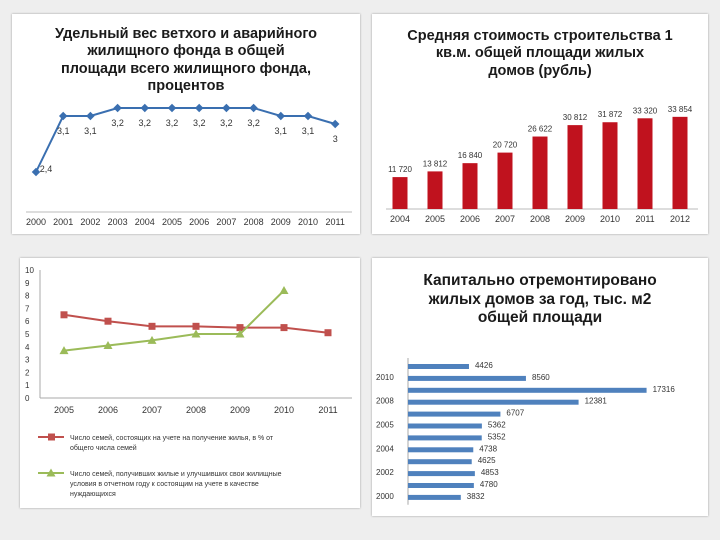  I want to click on title-line: жилых домов за год, тыс. м2, so click(540, 299).